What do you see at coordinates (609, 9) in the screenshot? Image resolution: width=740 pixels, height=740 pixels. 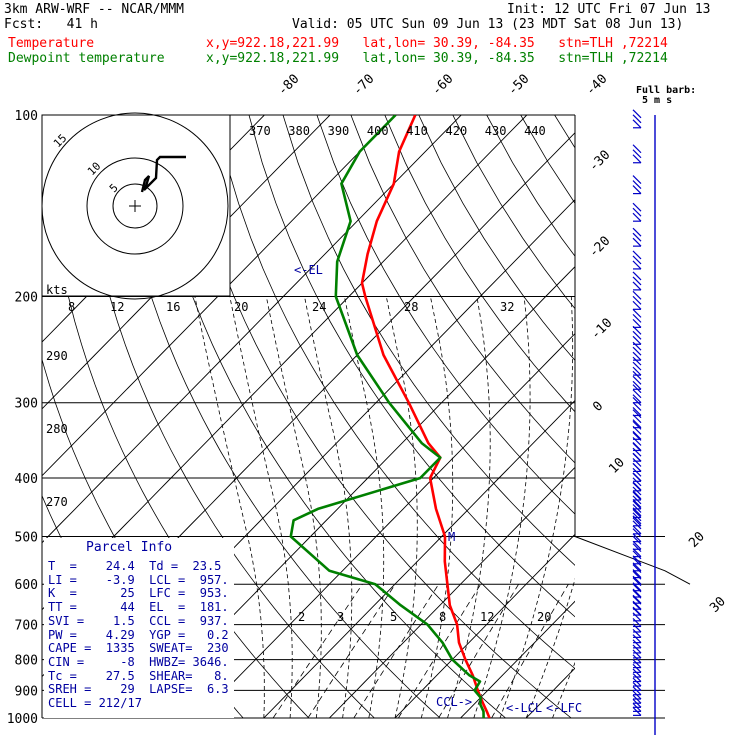 I see `init-time: Init: 12 UTC Fri 07 Jun 13` at bounding box center [609, 9].